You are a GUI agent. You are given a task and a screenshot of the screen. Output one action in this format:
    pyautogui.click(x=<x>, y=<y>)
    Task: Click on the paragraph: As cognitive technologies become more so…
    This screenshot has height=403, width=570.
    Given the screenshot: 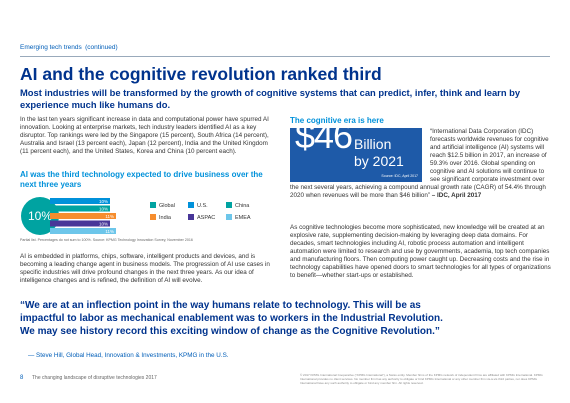 What is the action you would take?
    pyautogui.click(x=420, y=251)
    